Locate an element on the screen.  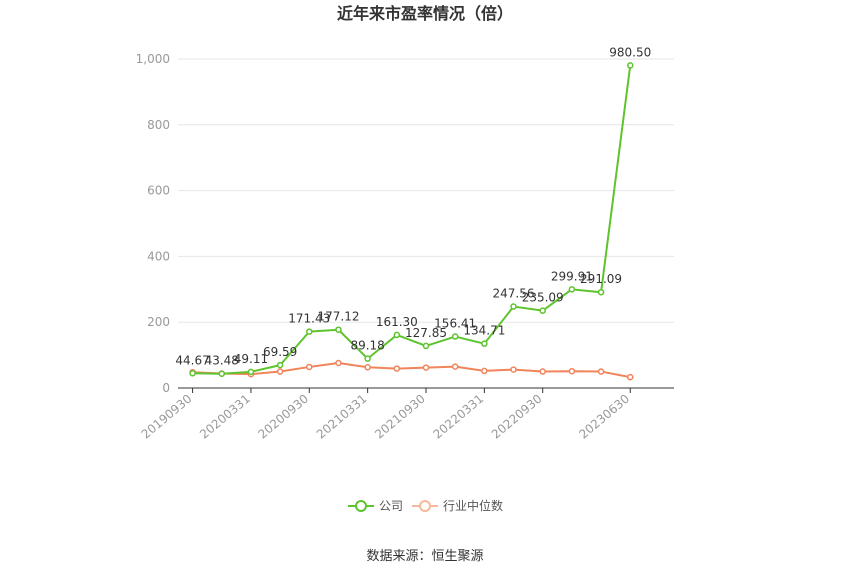
company-data-label: 177.12 is located at coordinates (338, 317).